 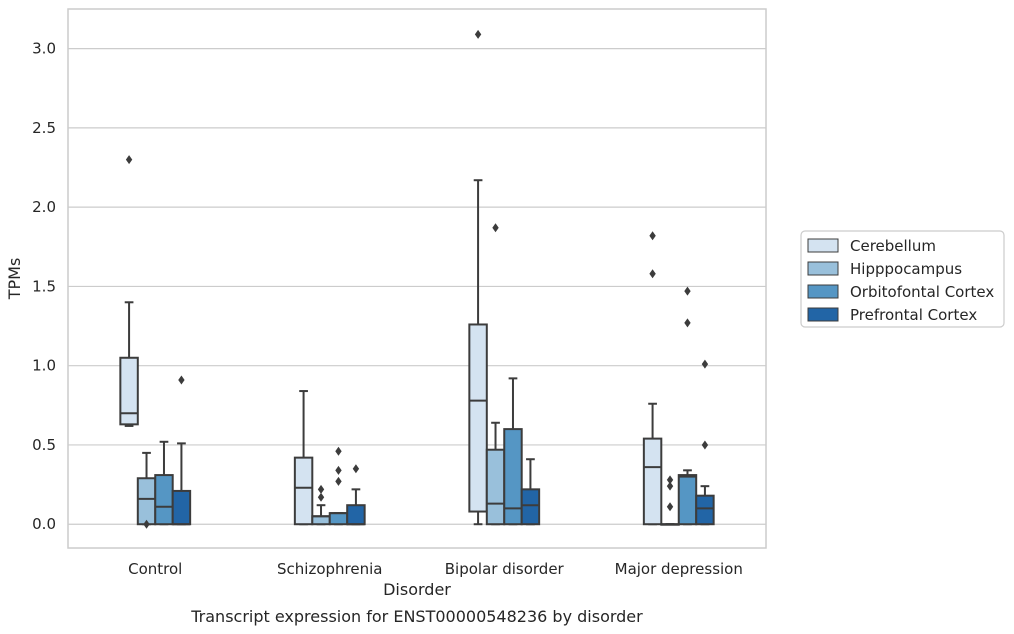 What do you see at coordinates (44, 366) in the screenshot?
I see `y-tick-label: 1.0` at bounding box center [44, 366].